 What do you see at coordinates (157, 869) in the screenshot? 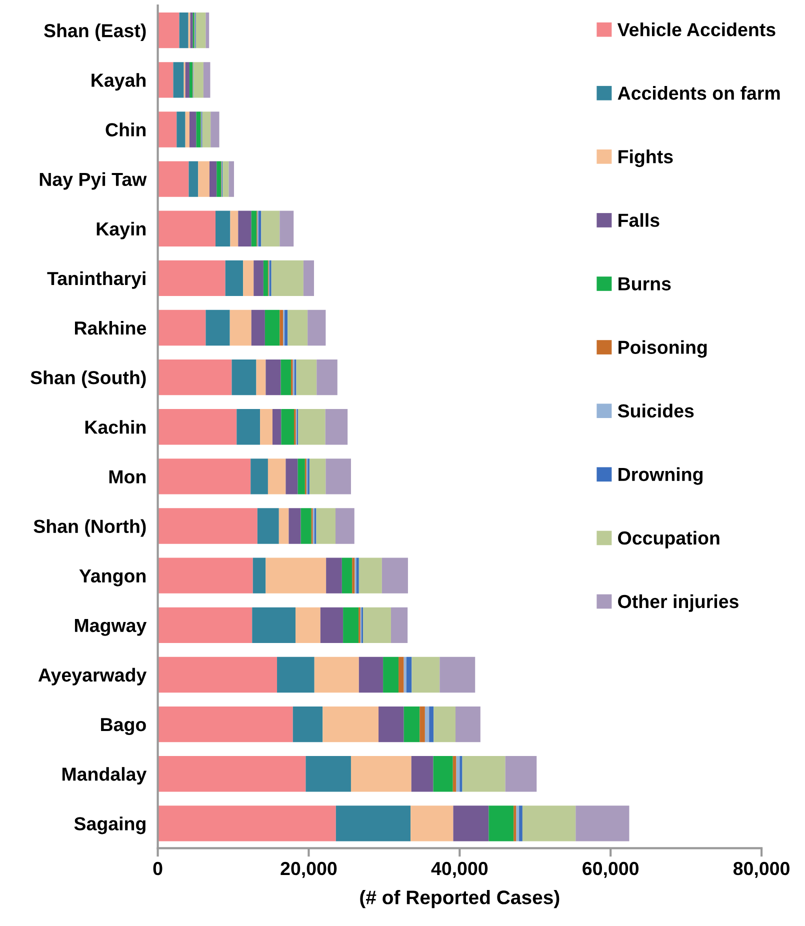
I see `x-tick-label: 0` at bounding box center [157, 869].